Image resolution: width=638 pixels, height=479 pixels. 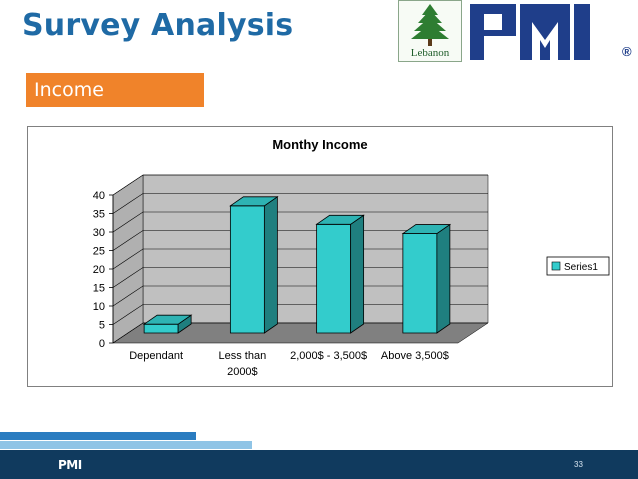 I want to click on cedar-tree-icon, so click(x=430, y=25).